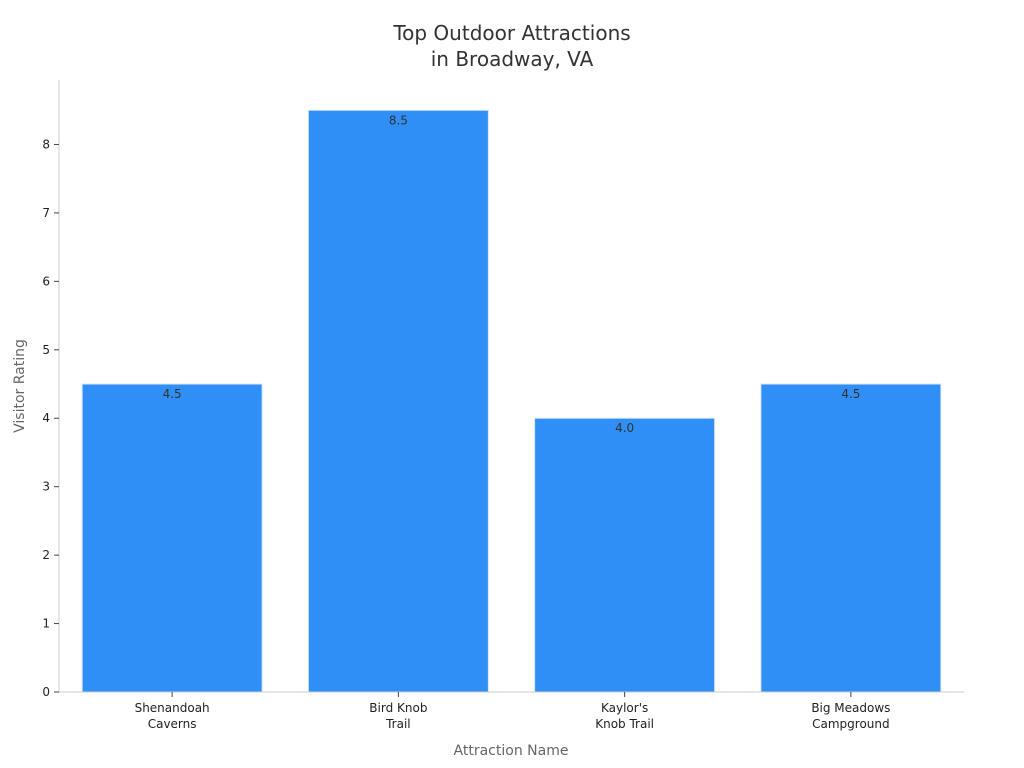 Image resolution: width=1024 pixels, height=768 pixels. I want to click on chart-title-line-1: Top Outdoor Attractions, so click(511, 33).